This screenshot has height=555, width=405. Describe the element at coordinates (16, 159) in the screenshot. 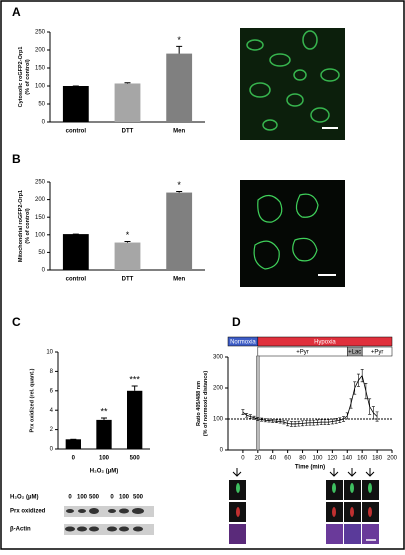

I see `panel-label: B` at that location.